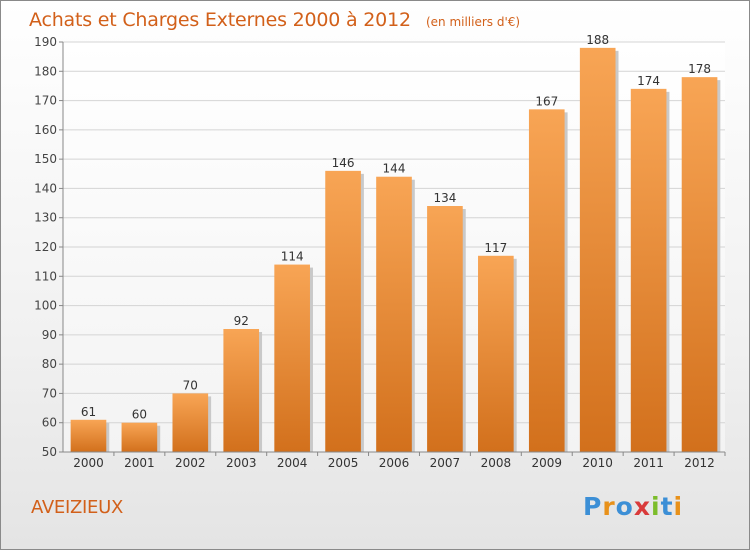 The width and height of the screenshot is (750, 550). I want to click on x-tick-label: 2010, so click(597, 463).